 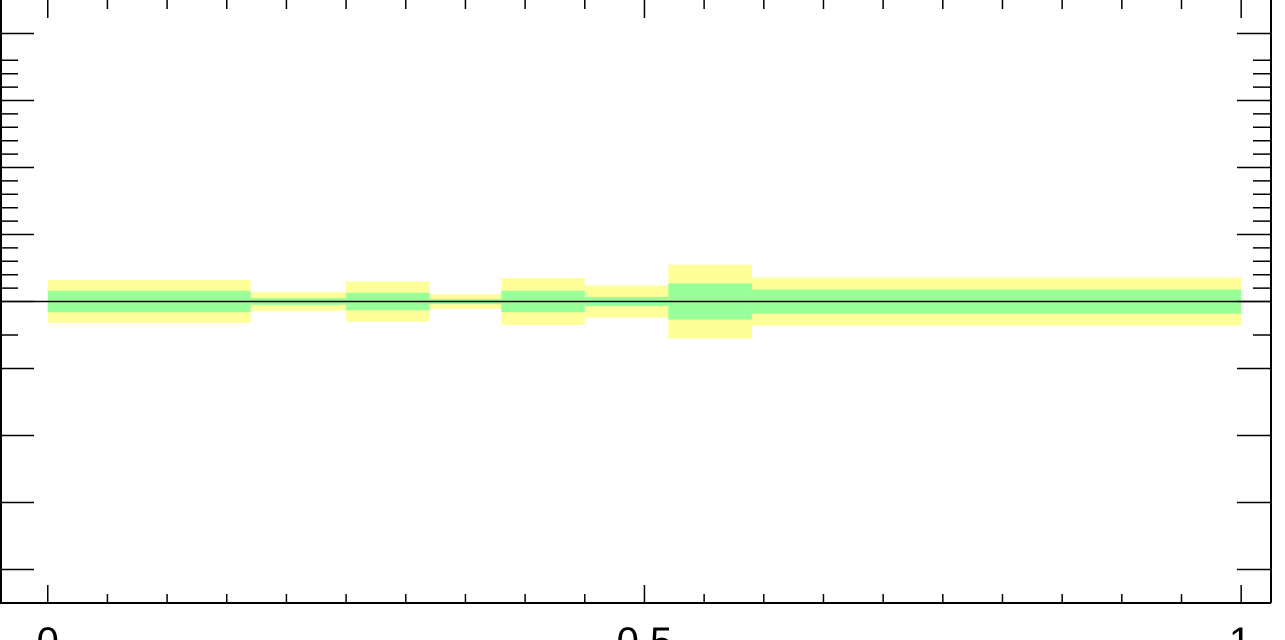 I want to click on x-tick-labels: 00.51, so click(x=644, y=630).